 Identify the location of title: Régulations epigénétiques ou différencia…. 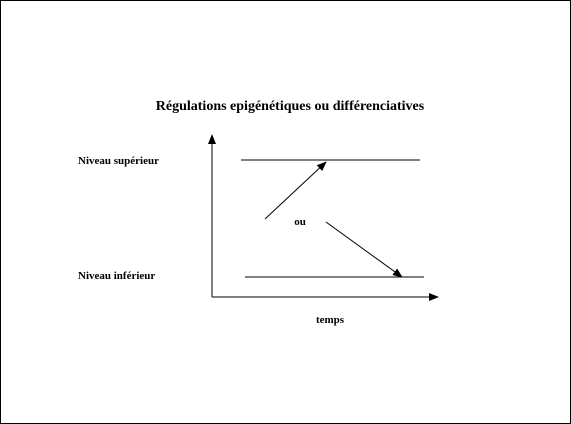
(290, 106).